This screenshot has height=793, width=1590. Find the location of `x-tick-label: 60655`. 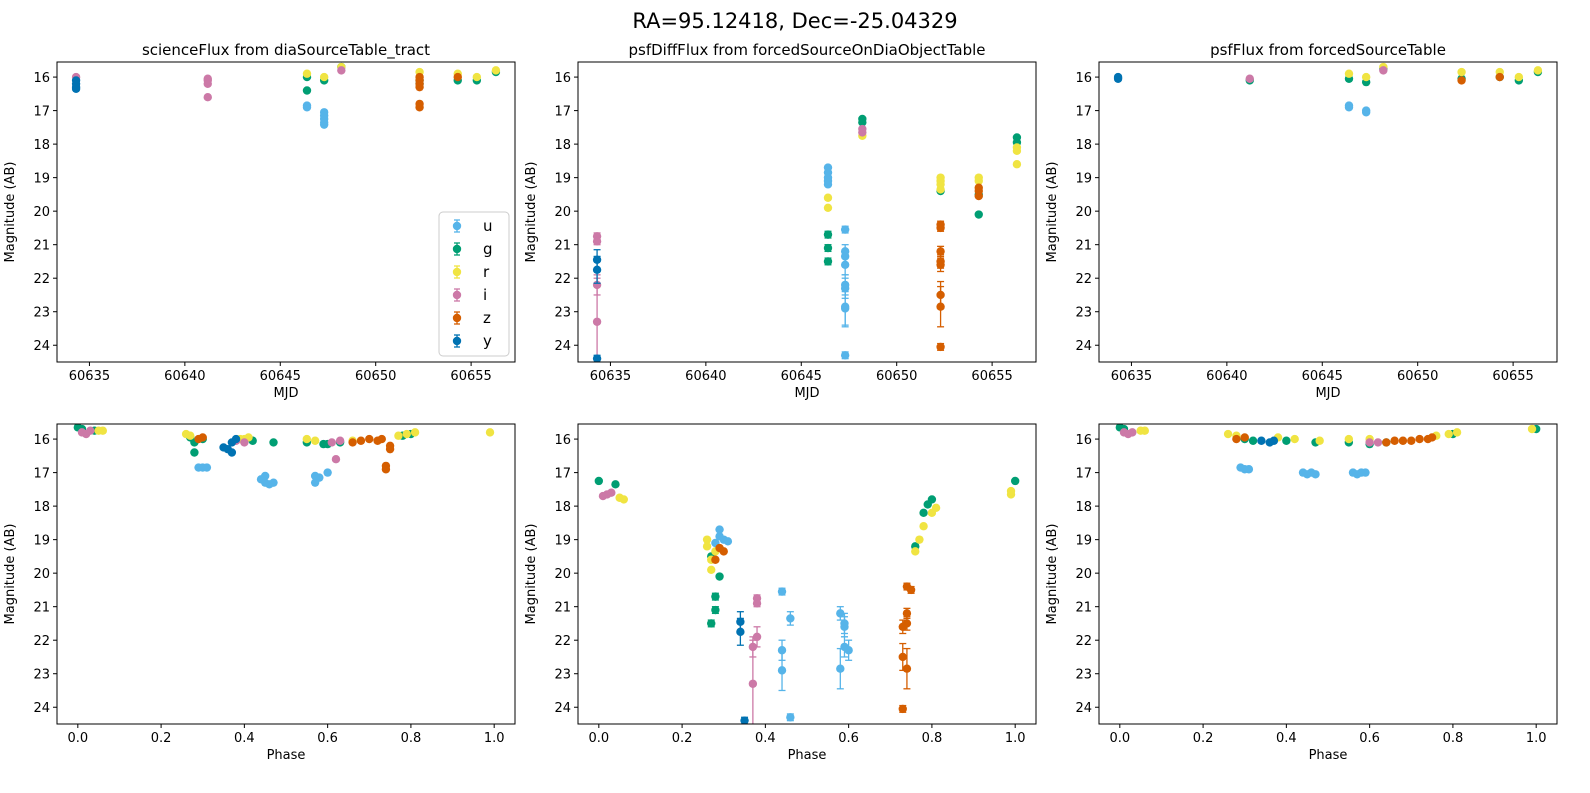

x-tick-label: 60655 is located at coordinates (991, 376).